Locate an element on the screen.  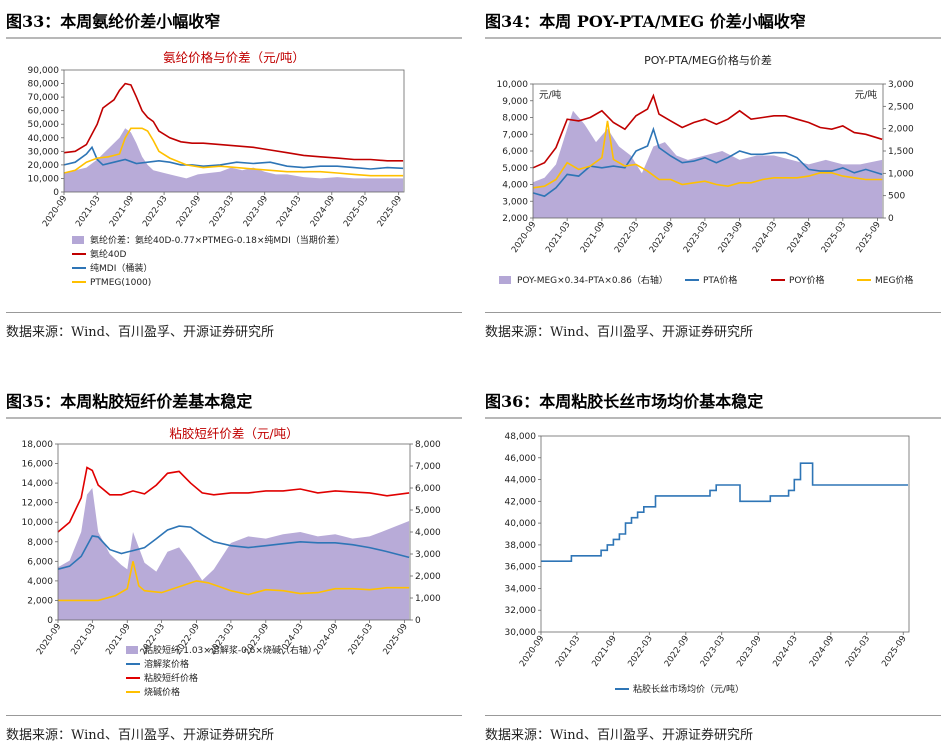
plot-frame is located at coordinates (725, 534).